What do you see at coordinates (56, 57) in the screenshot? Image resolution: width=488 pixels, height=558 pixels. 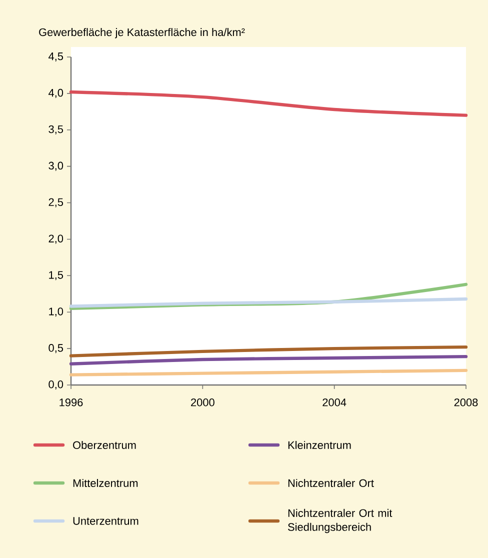 I see `y-tick-label: 4,5` at bounding box center [56, 57].